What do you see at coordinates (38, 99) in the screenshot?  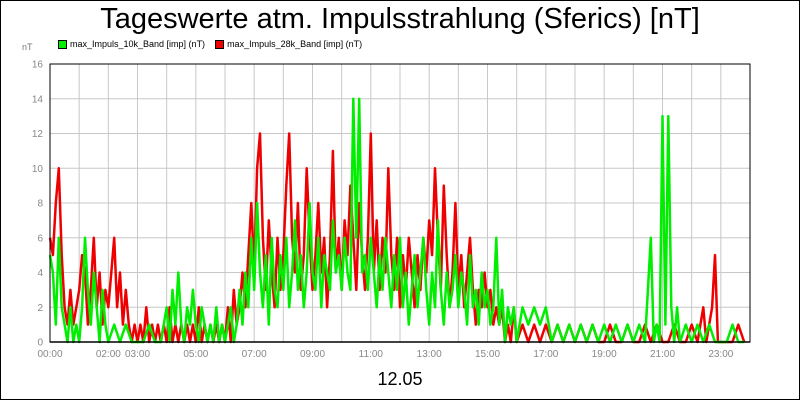 I see `y-tick-label: 14` at bounding box center [38, 99].